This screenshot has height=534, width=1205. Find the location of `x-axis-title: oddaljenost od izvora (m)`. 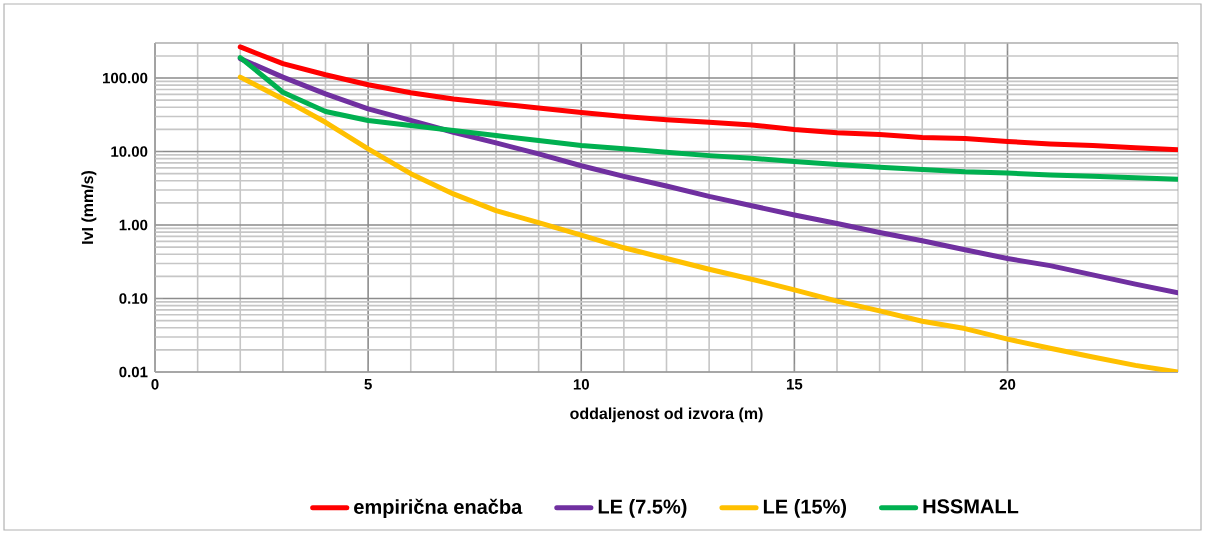

x-axis-title: oddaljenost od izvora (m) is located at coordinates (666, 415).